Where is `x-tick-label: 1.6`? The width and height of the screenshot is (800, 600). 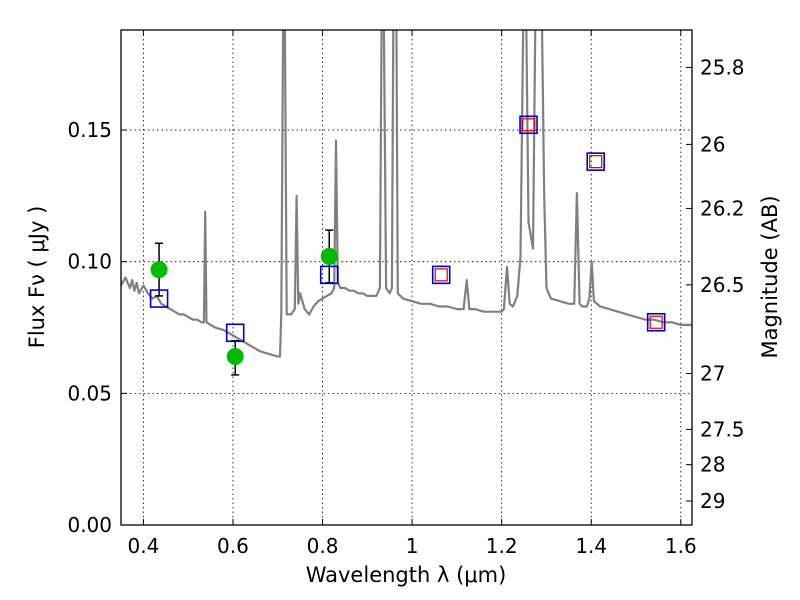 x-tick-label: 1.6 is located at coordinates (681, 546).